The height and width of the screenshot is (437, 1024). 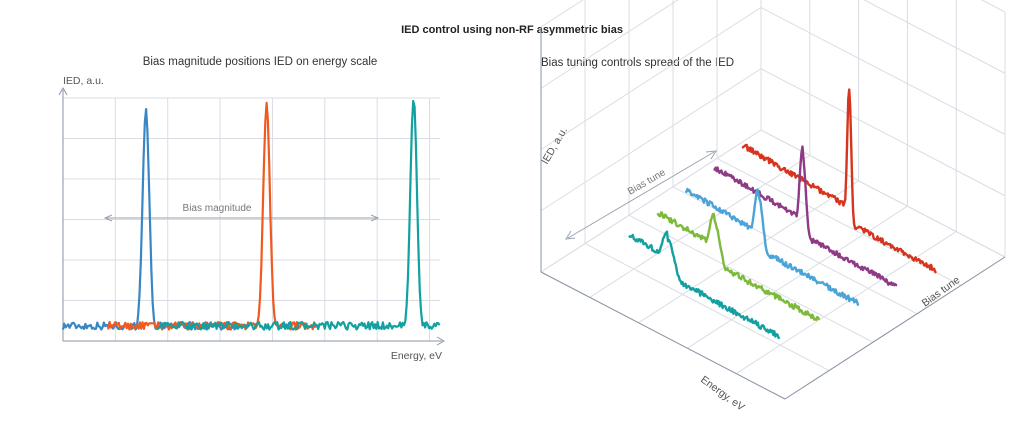 What do you see at coordinates (941, 292) in the screenshot?
I see `right-z-axis-label: Bias tune` at bounding box center [941, 292].